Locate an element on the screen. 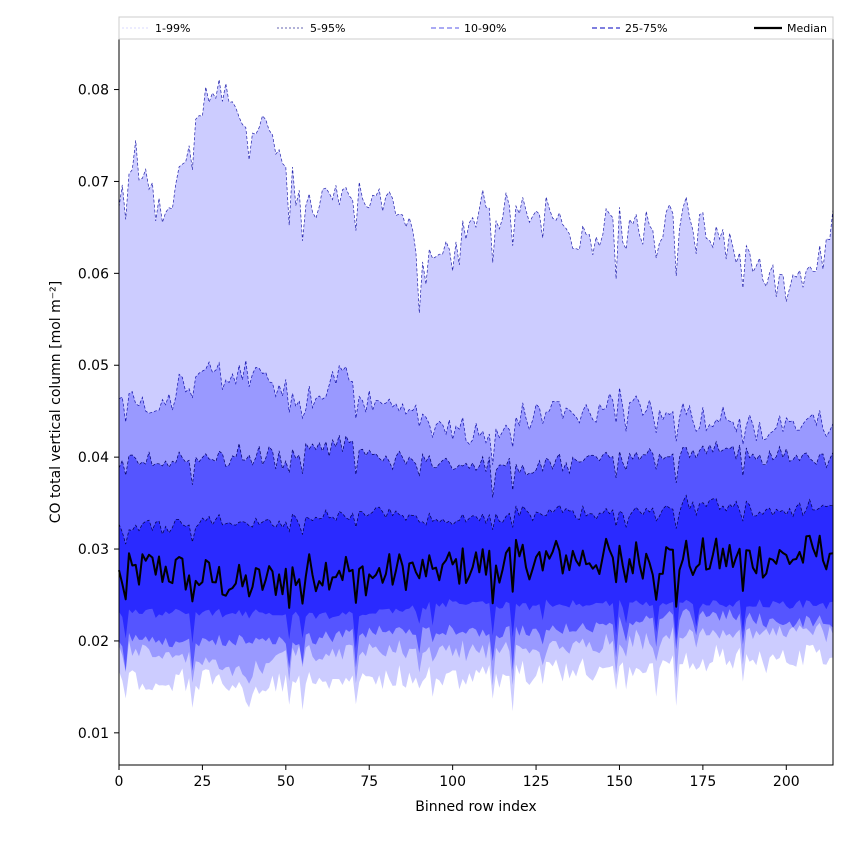 This screenshot has width=850, height=850. y-tick-label-0.07: 0.07 is located at coordinates (93, 182).